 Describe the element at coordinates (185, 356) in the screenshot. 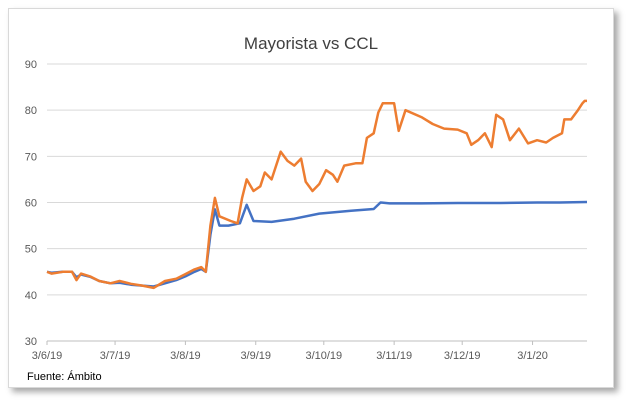

I see `x-tick-label: 3/8/19` at that location.